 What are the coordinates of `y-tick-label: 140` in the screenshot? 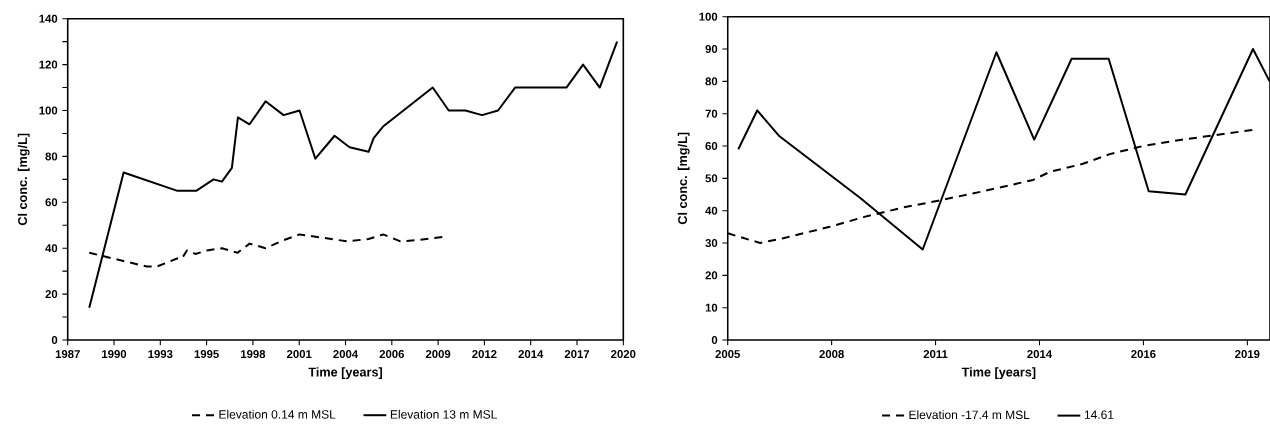 It's located at (48, 18).